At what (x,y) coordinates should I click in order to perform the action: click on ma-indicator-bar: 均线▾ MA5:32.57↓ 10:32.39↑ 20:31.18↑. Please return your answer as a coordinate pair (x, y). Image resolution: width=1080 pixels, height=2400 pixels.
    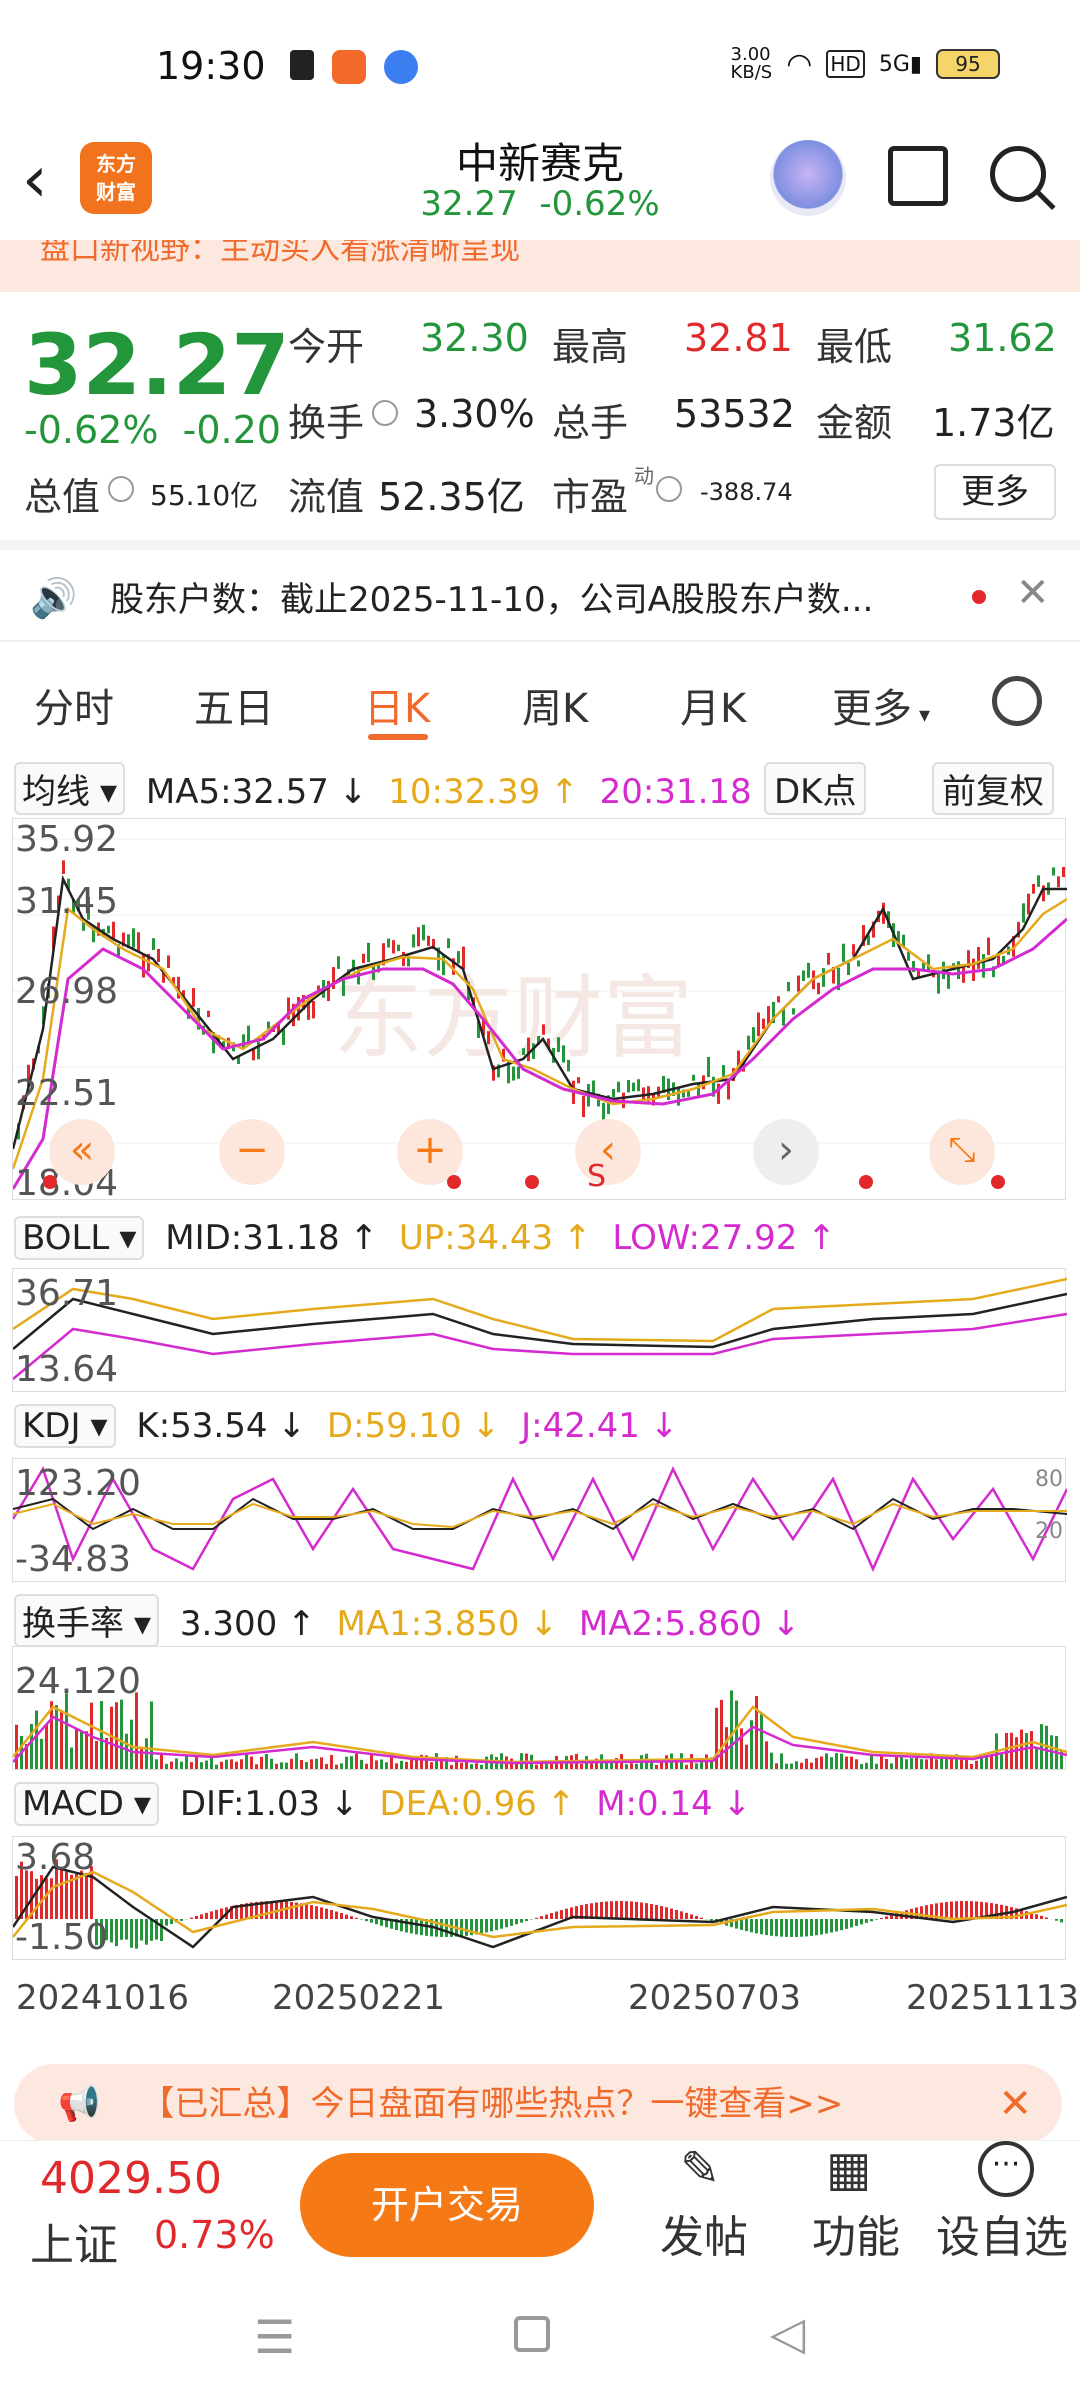
    Looking at the image, I should click on (540, 788).